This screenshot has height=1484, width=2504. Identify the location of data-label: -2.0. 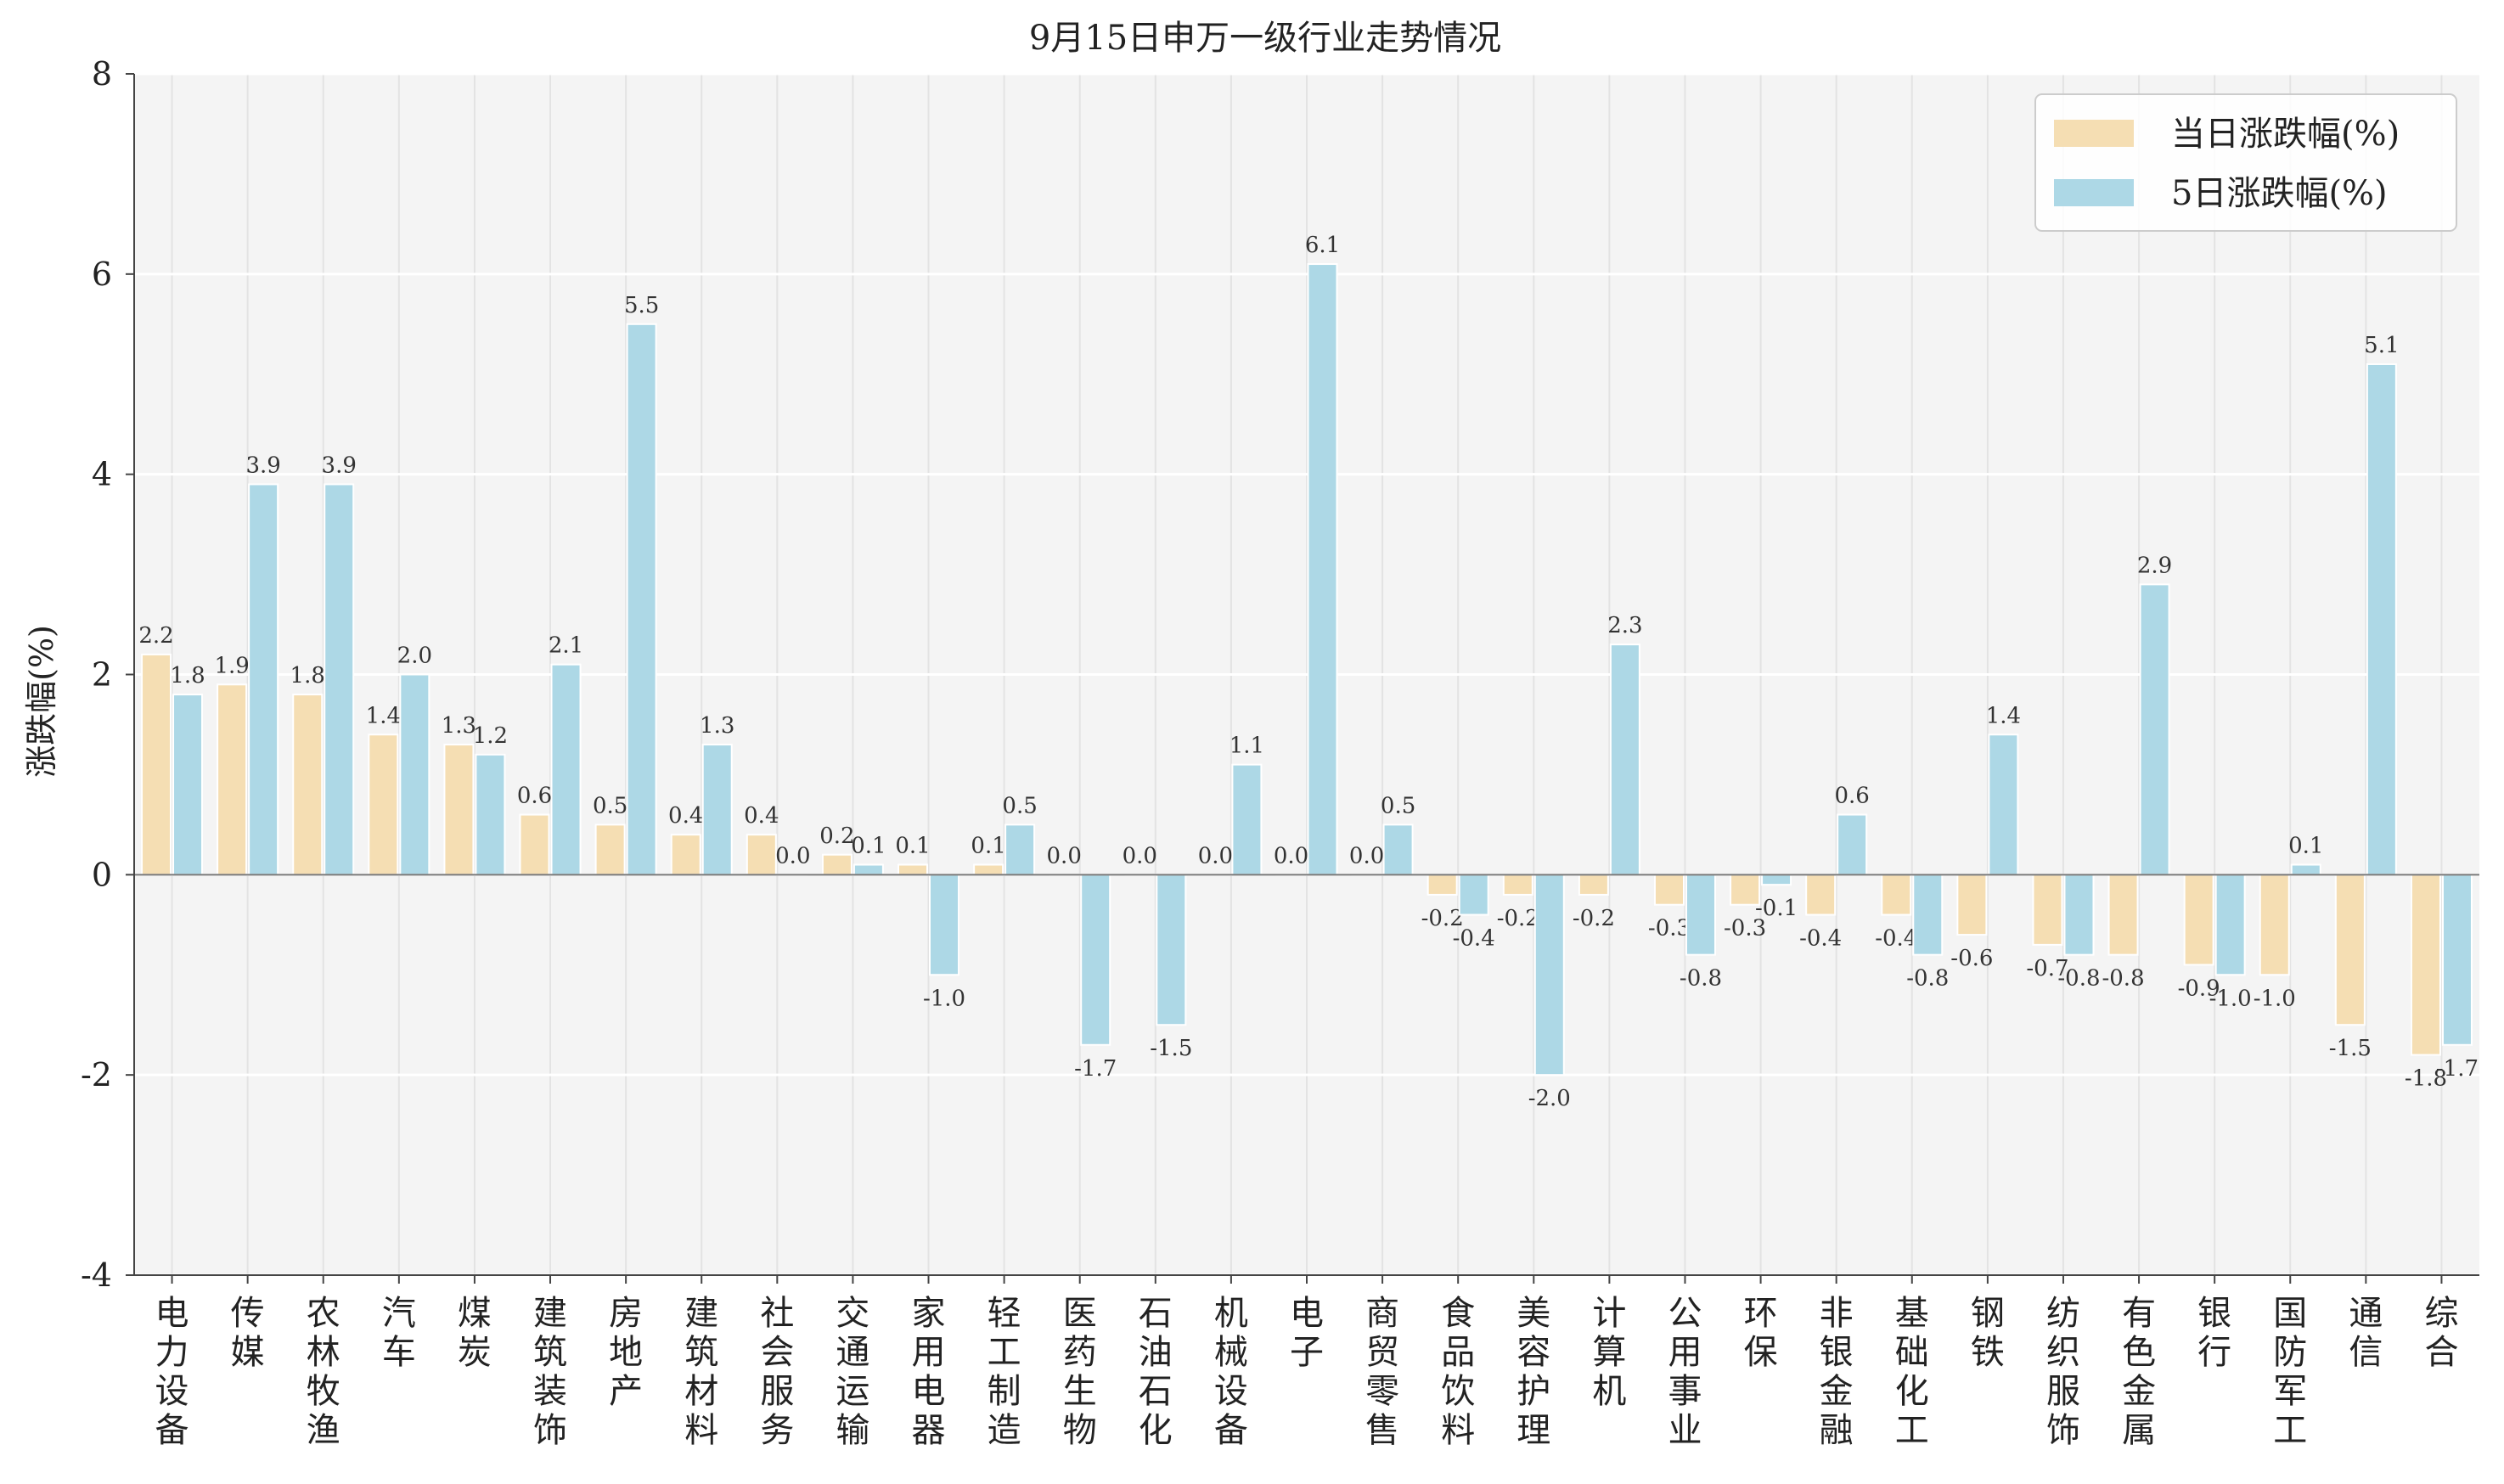
(1549, 1098).